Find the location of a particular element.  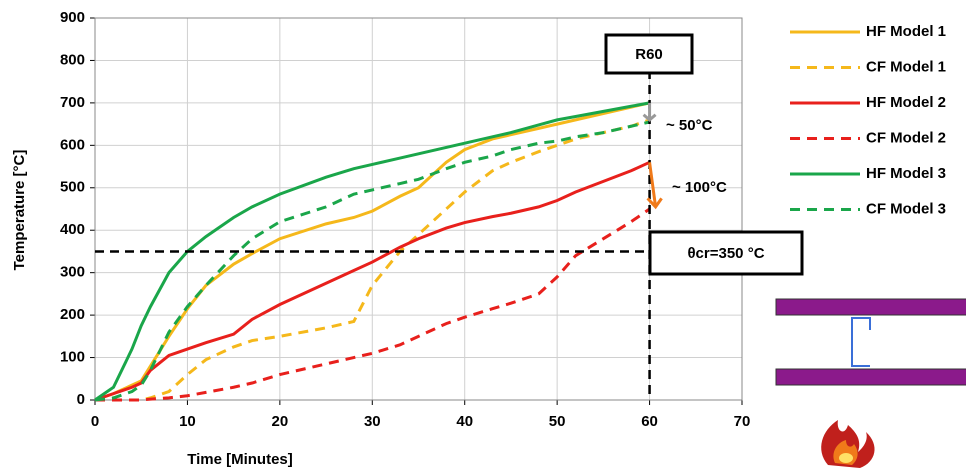

legend-label: CF Model 1 is located at coordinates (906, 66).